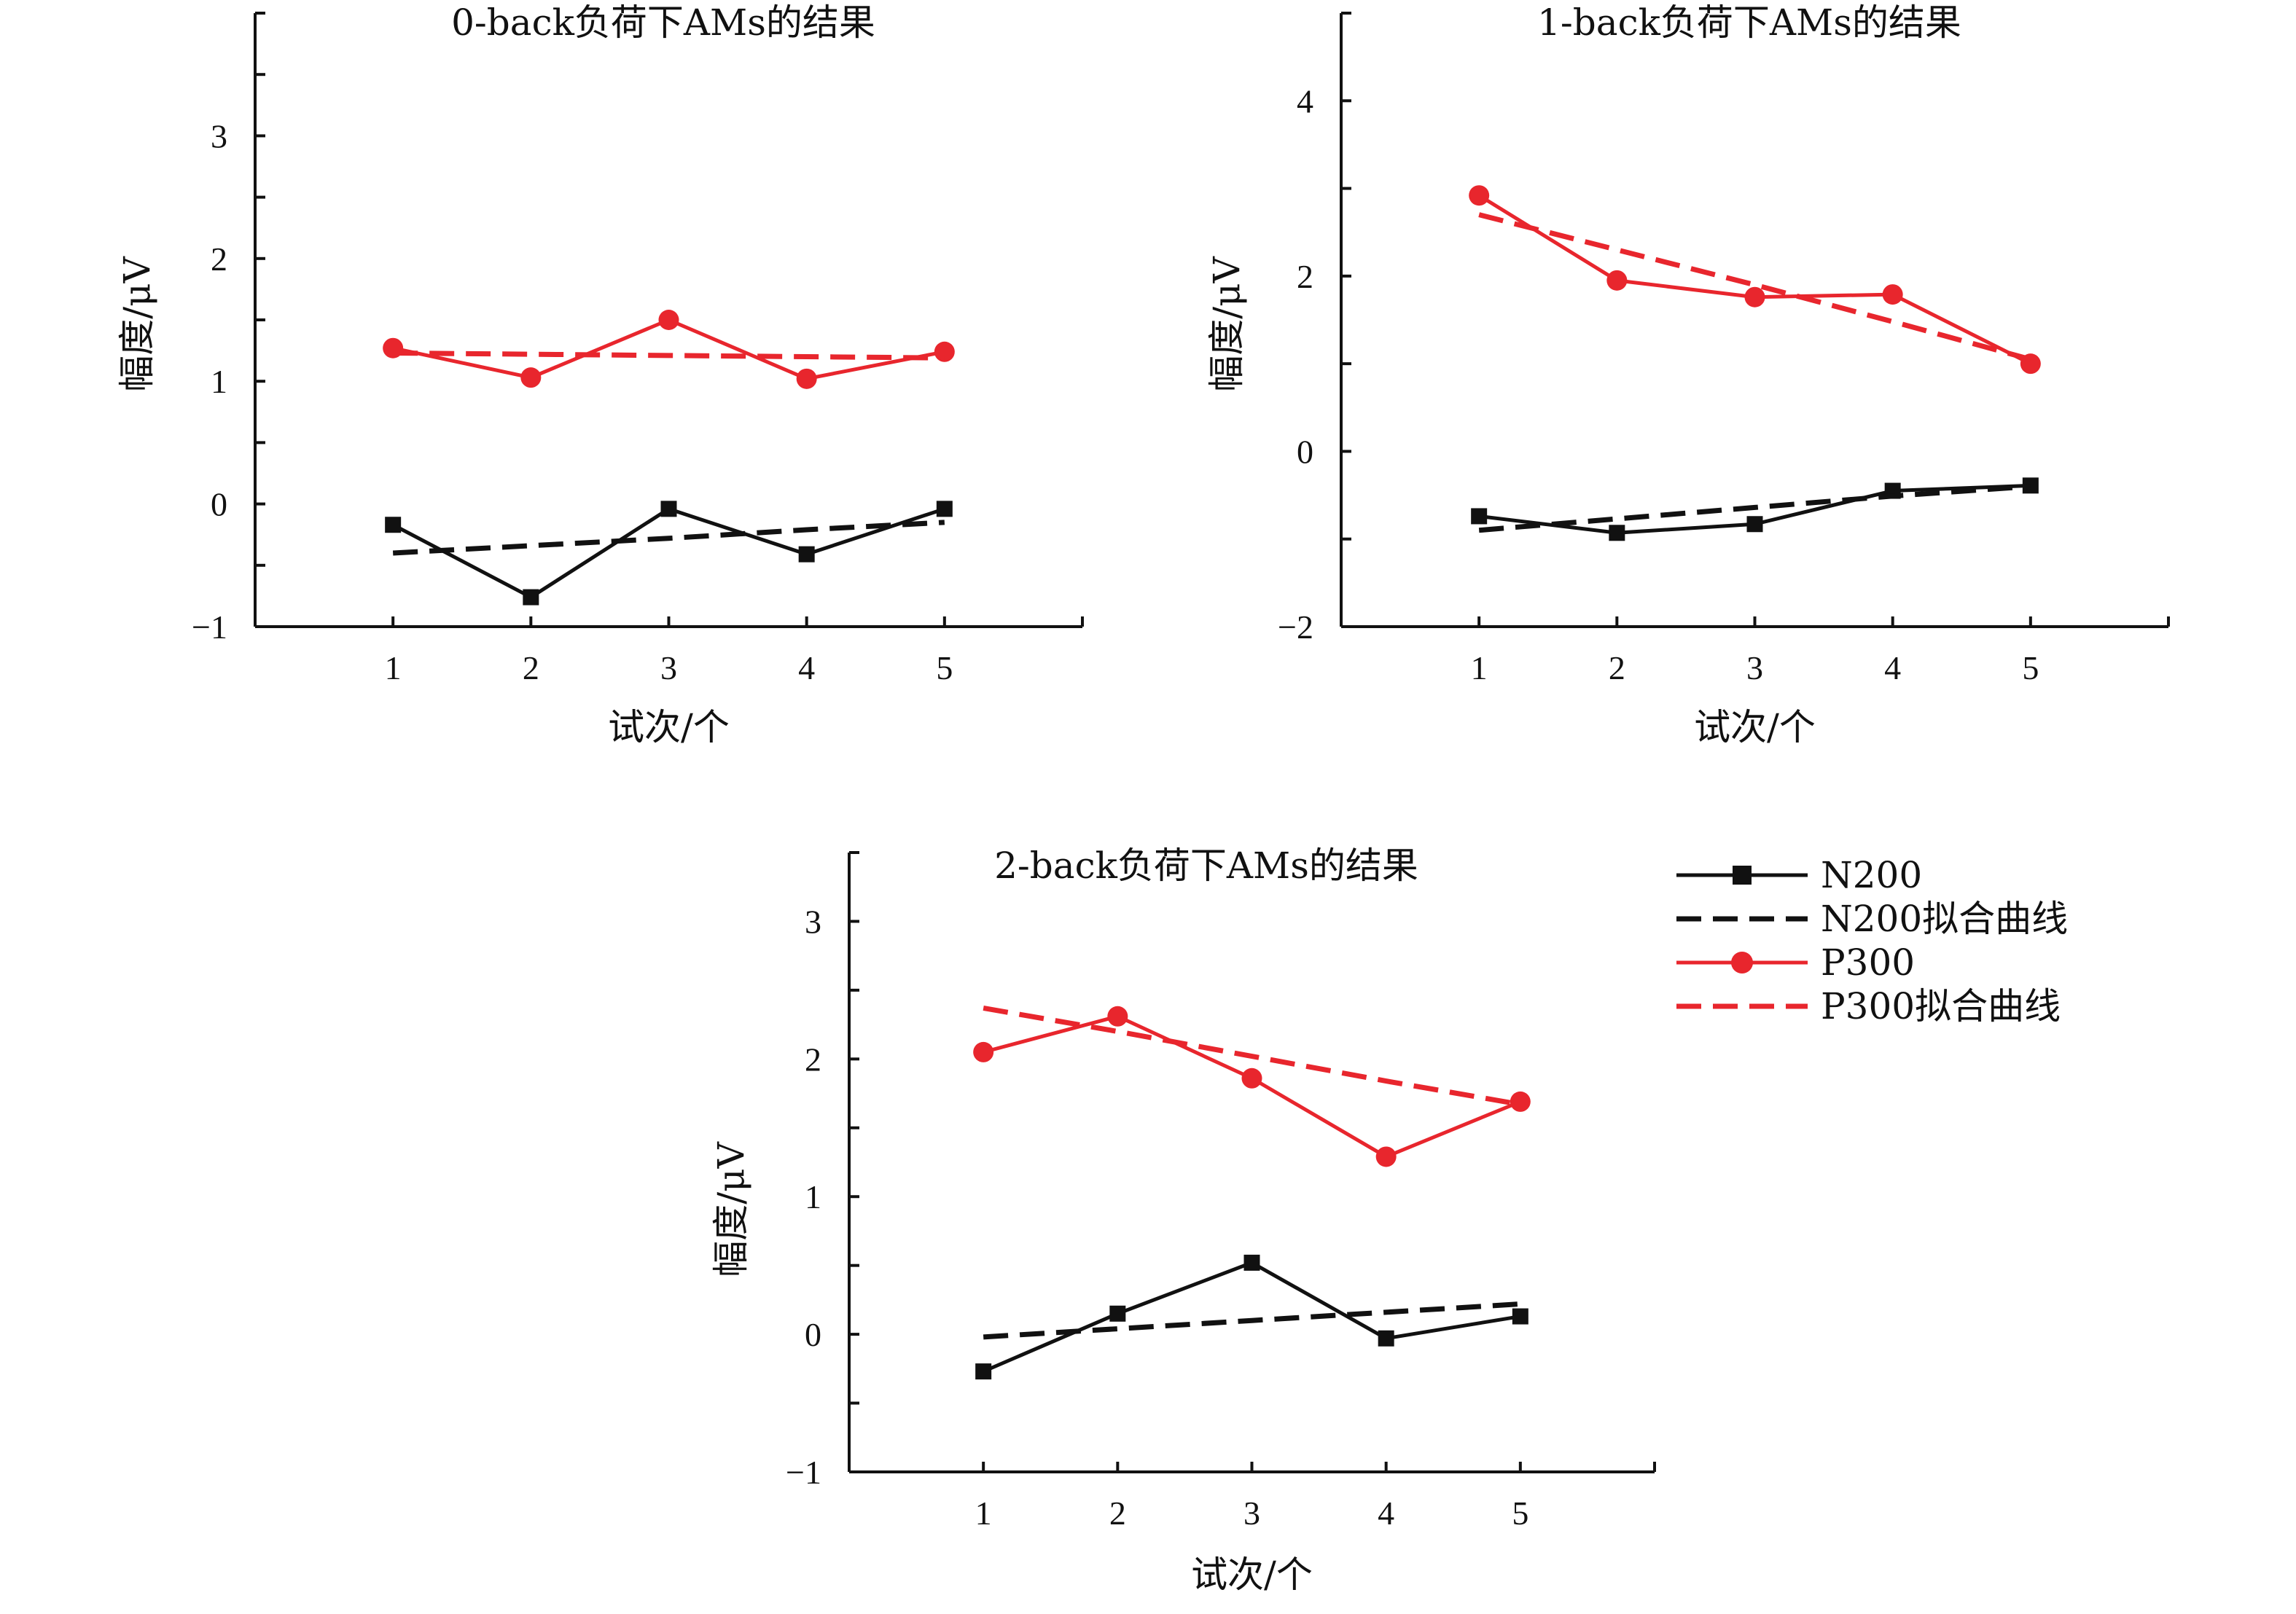  Describe the element at coordinates (1206, 866) in the screenshot. I see `chart-title: 2-back负荷下AMs的结果` at that location.